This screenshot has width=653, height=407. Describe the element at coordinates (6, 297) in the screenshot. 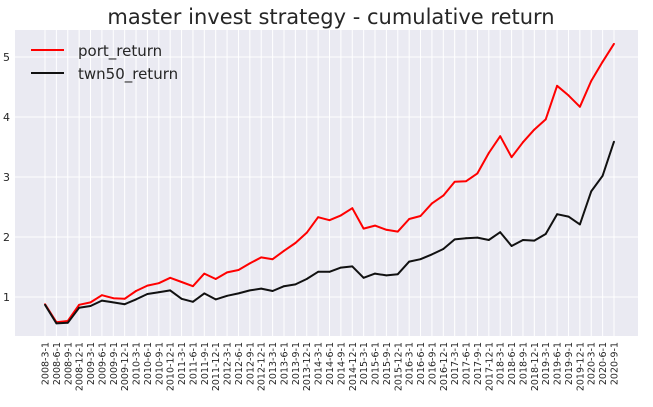

I see `y-tick-label: 1` at that location.